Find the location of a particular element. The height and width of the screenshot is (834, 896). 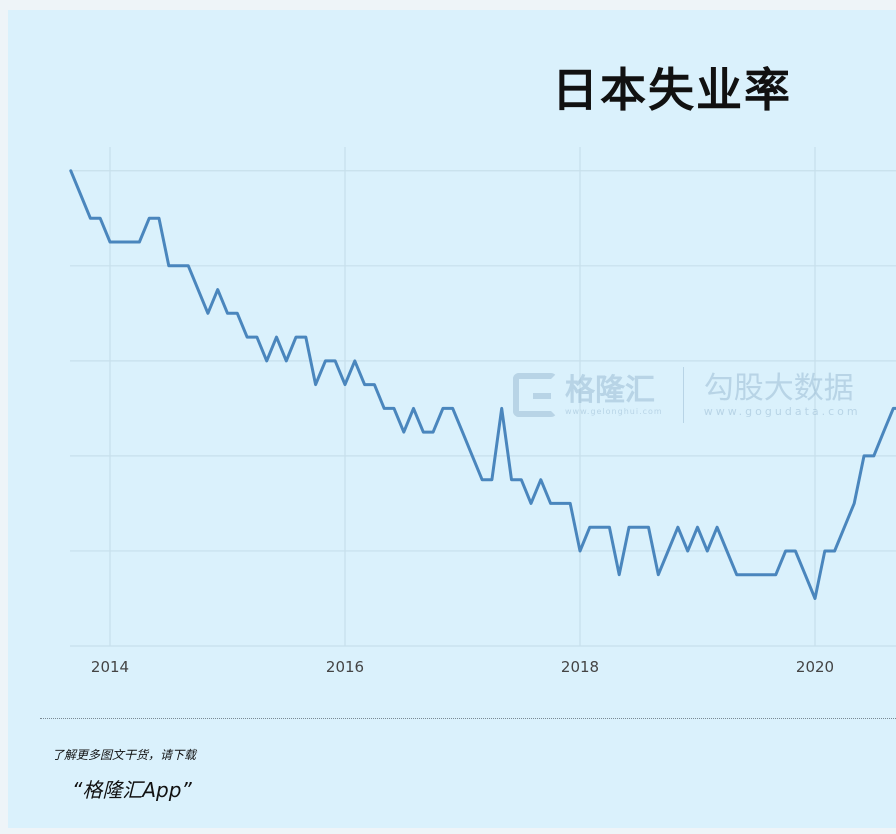

x-axis-ticks: 2014 2016 2018 2020 is located at coordinates (462, 667).